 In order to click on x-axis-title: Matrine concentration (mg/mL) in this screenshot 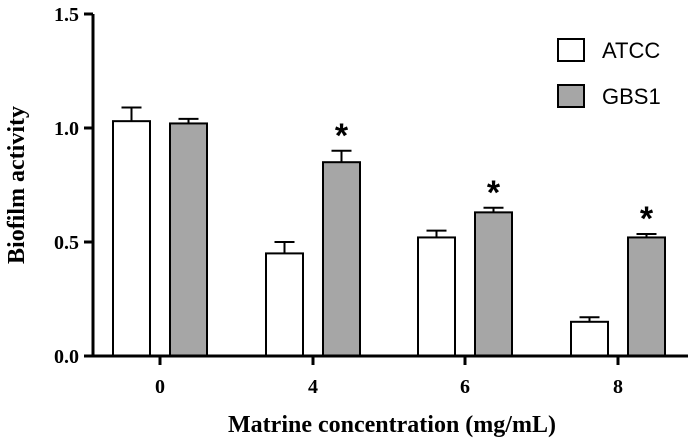, I will do `click(392, 425)`.